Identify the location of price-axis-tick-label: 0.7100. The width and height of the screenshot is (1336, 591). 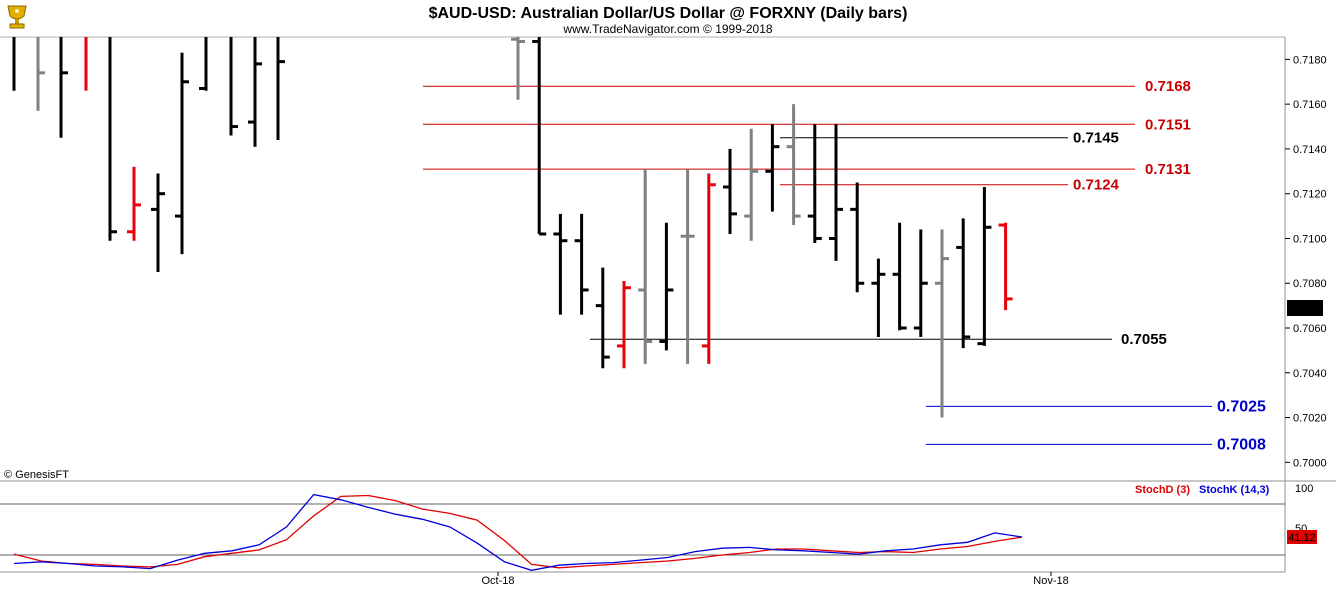
(1310, 239).